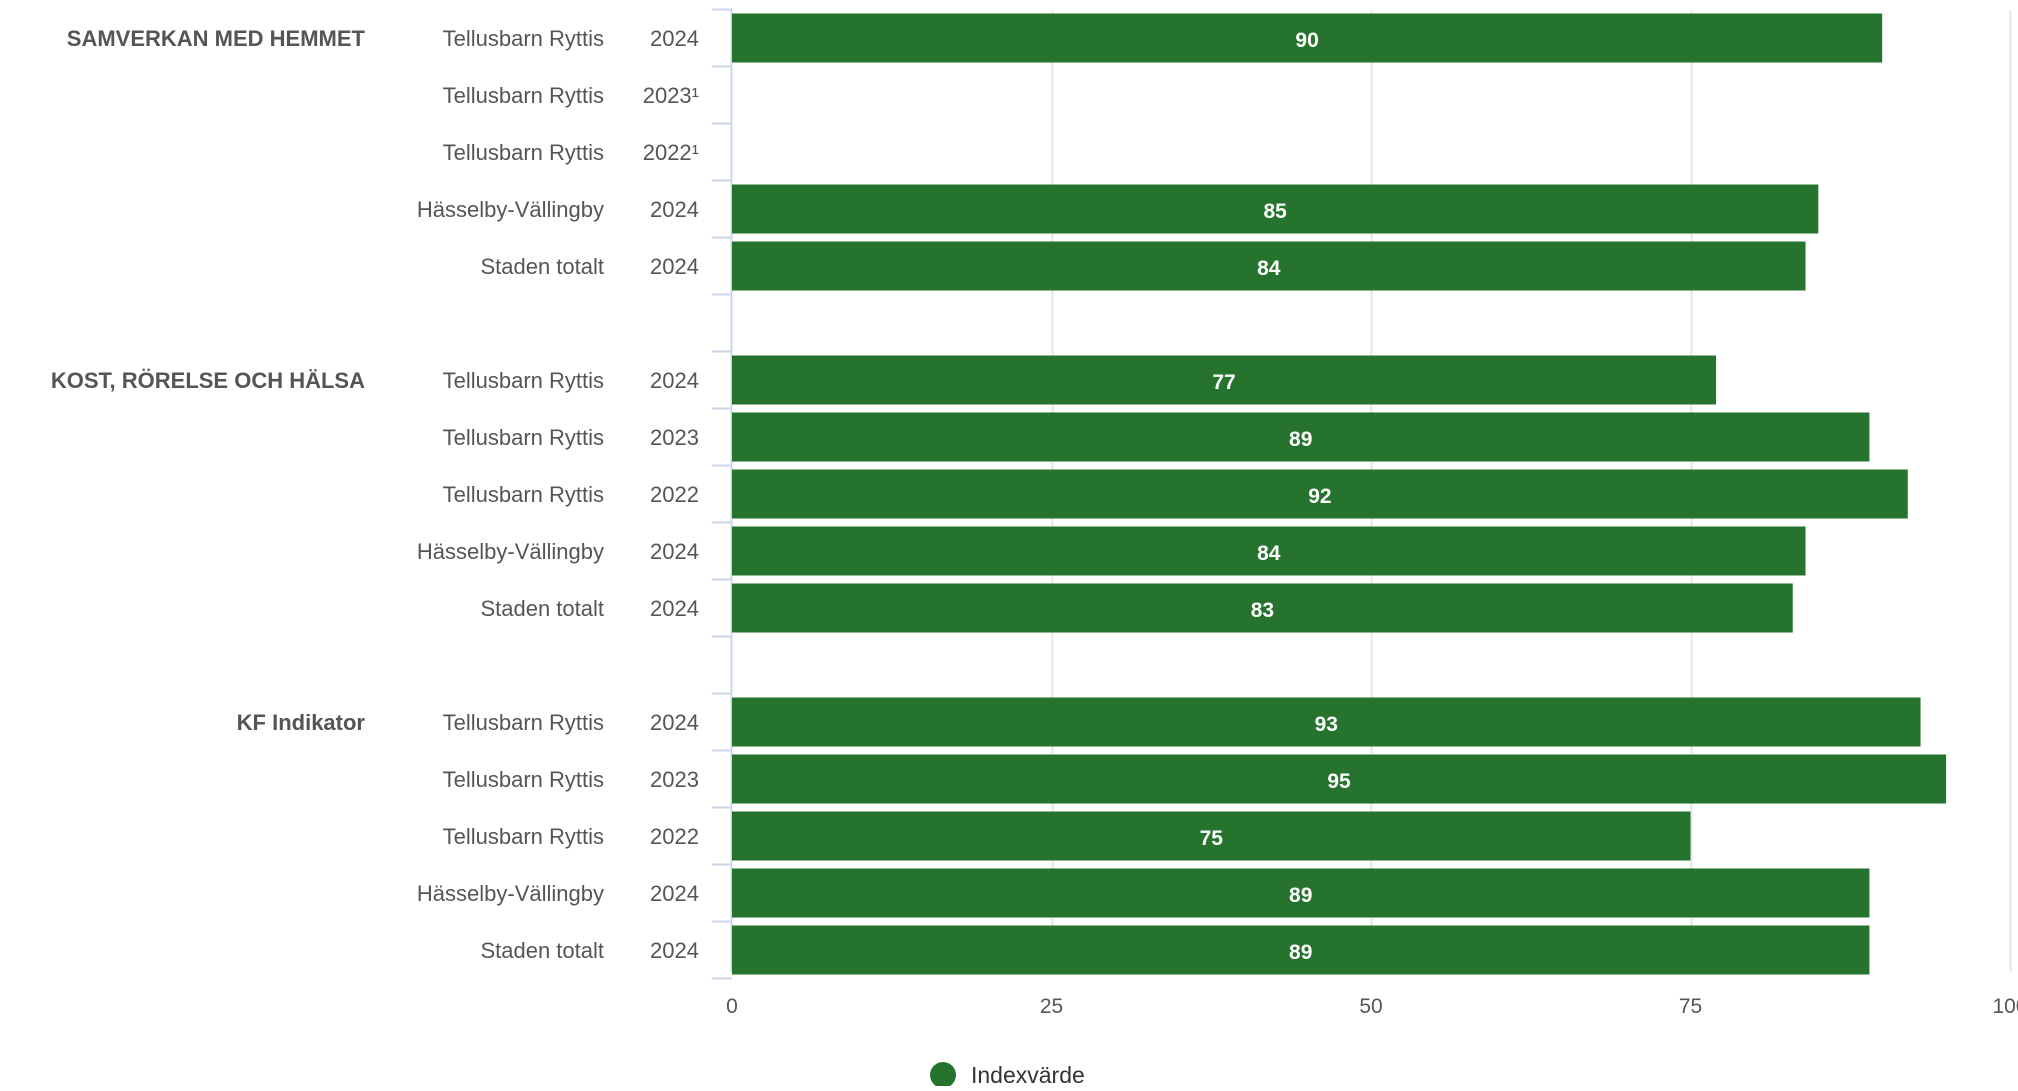 Image resolution: width=2018 pixels, height=1091 pixels. Describe the element at coordinates (722, 494) in the screenshot. I see `category-axis` at that location.